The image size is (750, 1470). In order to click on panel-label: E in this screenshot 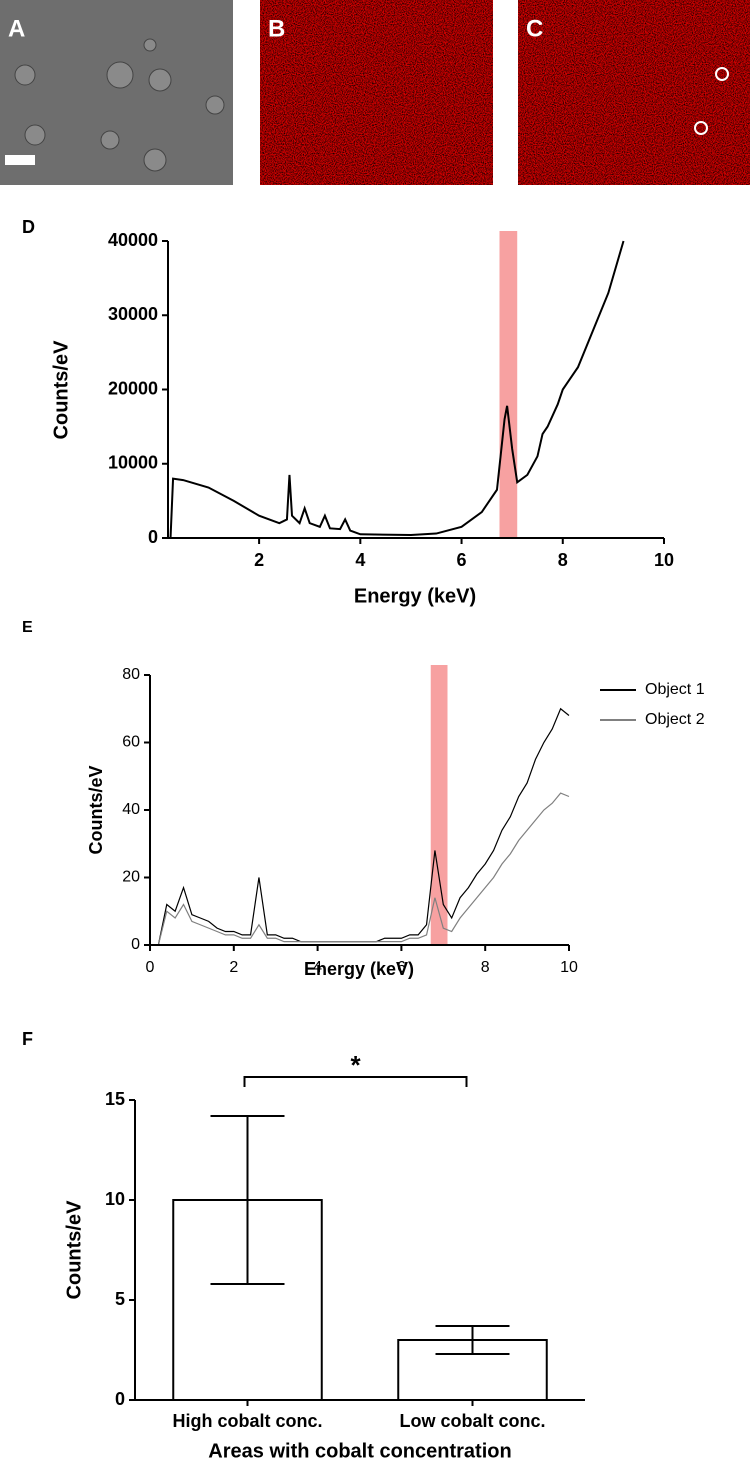, I will do `click(27, 627)`.